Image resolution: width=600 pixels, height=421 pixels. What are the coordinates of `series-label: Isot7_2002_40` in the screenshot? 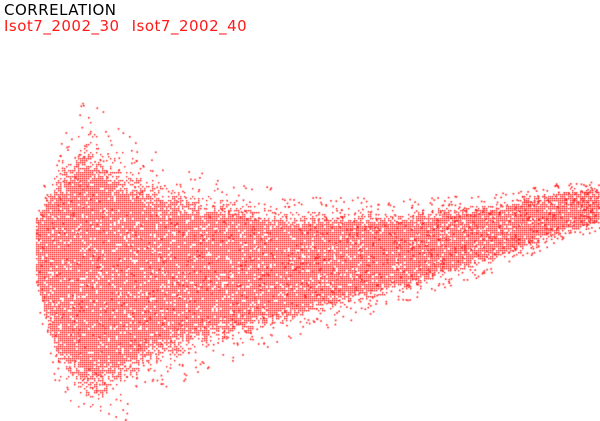 It's located at (189, 26).